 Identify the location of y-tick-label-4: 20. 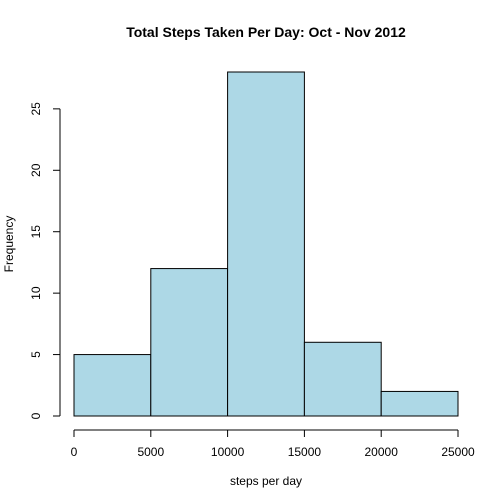
(36, 170).